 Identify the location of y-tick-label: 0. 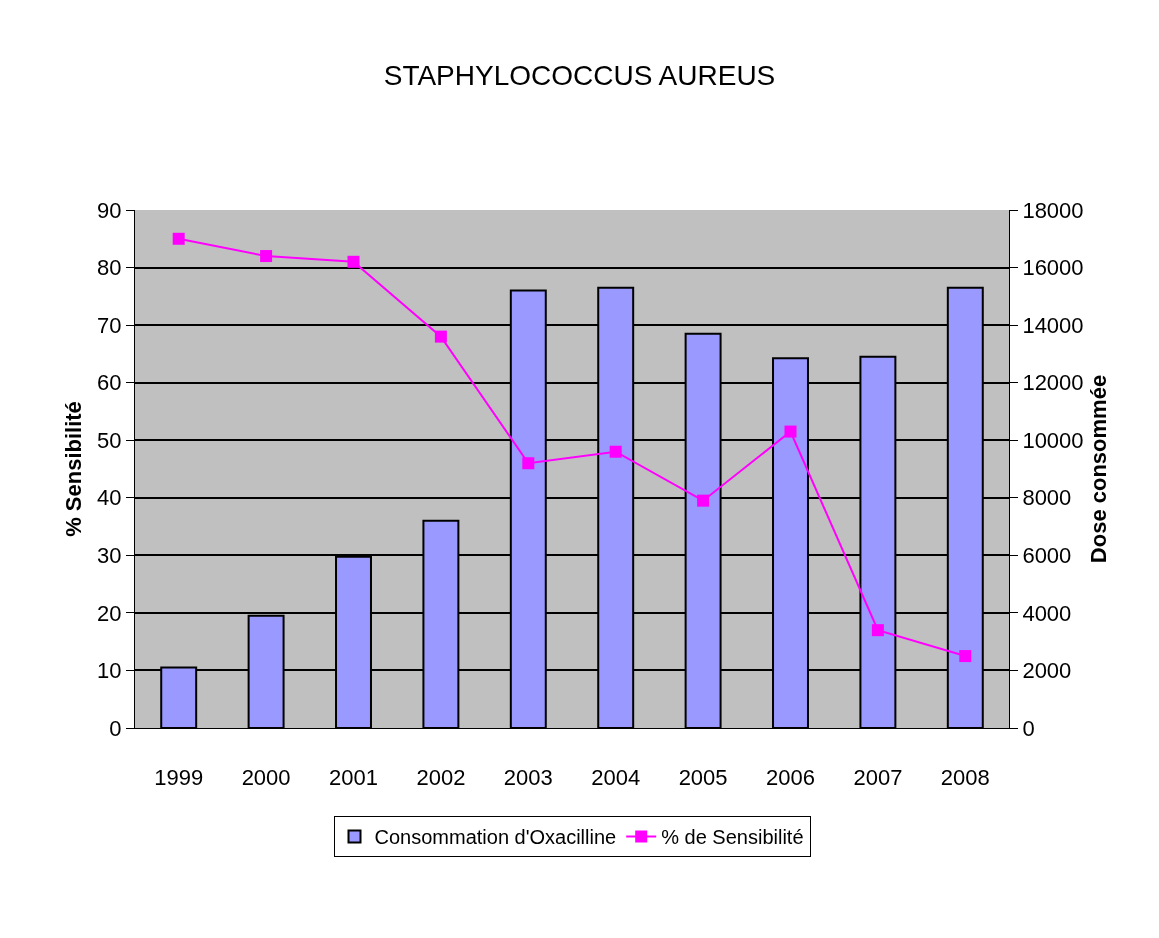
(115, 728).